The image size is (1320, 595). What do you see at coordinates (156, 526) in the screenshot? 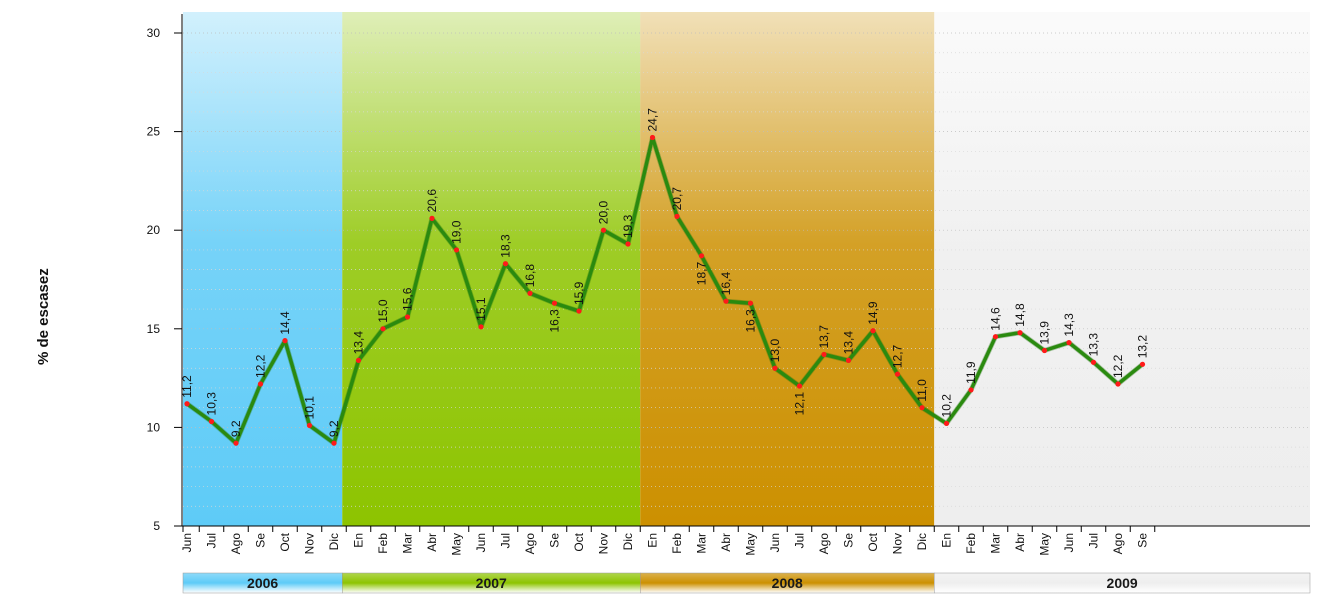
I see `y-tick-label: 5` at bounding box center [156, 526].